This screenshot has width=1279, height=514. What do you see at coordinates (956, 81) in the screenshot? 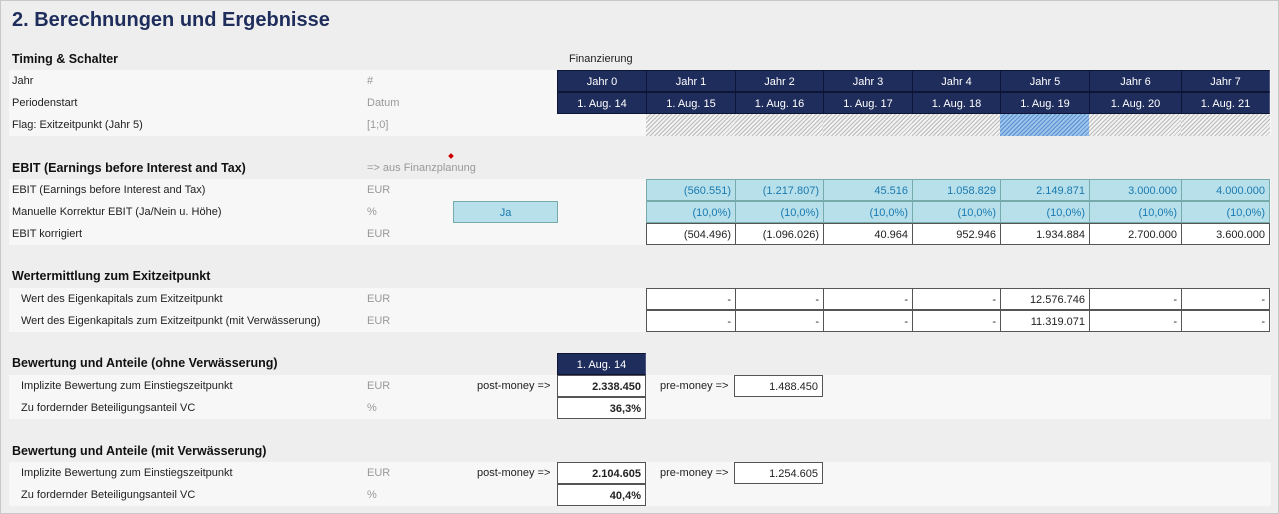
I see `year-header: Jahr 4` at bounding box center [956, 81].